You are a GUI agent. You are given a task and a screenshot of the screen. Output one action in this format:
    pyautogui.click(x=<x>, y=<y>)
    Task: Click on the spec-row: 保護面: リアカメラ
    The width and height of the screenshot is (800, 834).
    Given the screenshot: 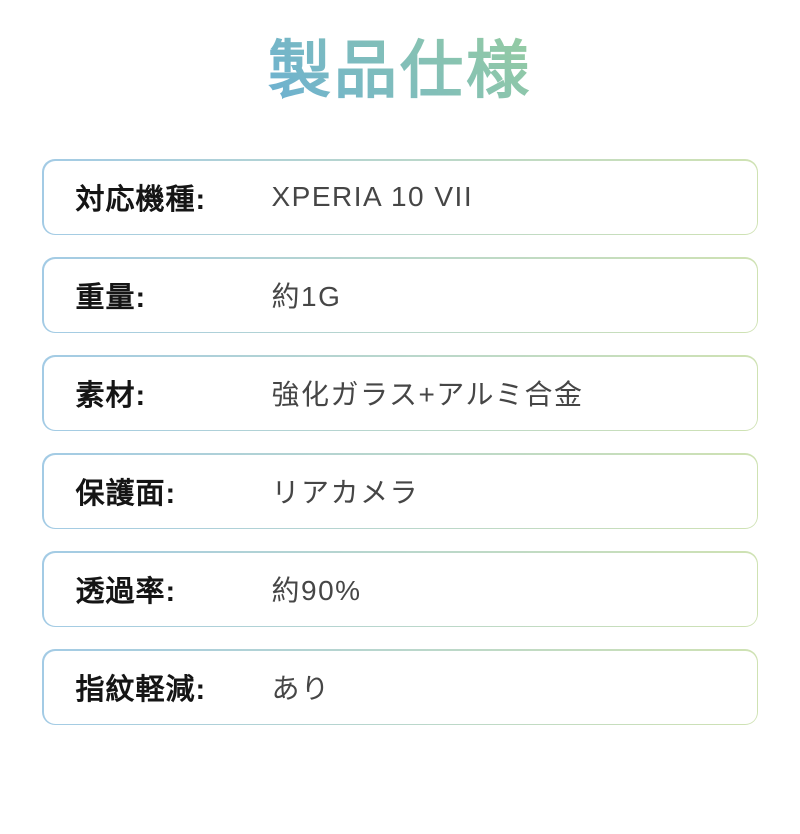 What is the action you would take?
    pyautogui.click(x=400, y=491)
    